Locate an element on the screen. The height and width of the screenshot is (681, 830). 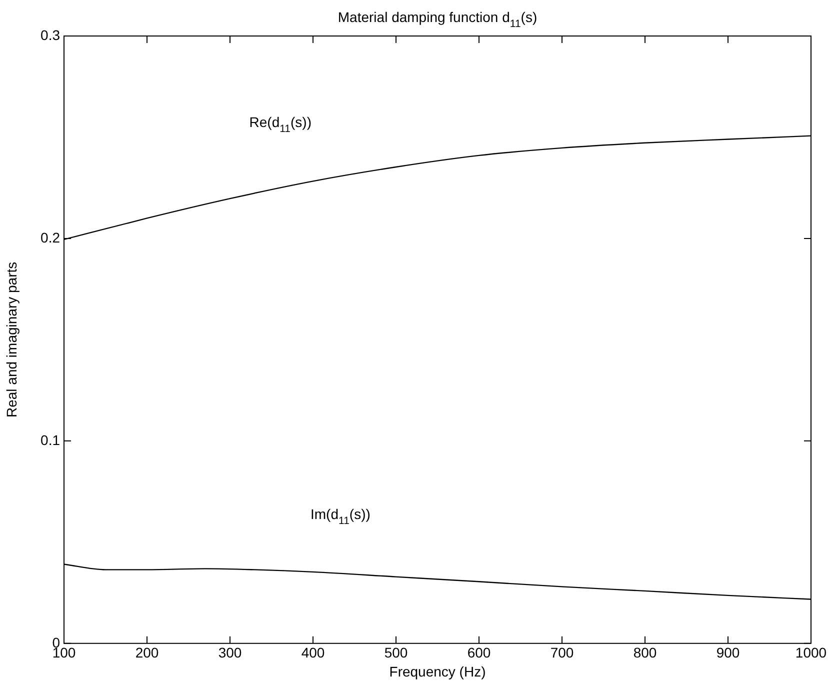
y-tick-label: 0.2 is located at coordinates (50, 237).